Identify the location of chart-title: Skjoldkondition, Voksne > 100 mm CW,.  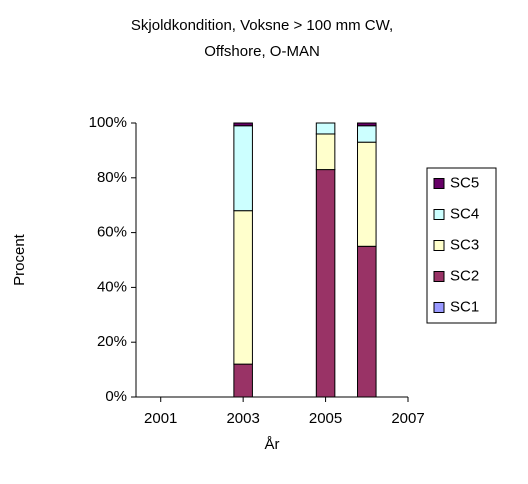
(262, 25).